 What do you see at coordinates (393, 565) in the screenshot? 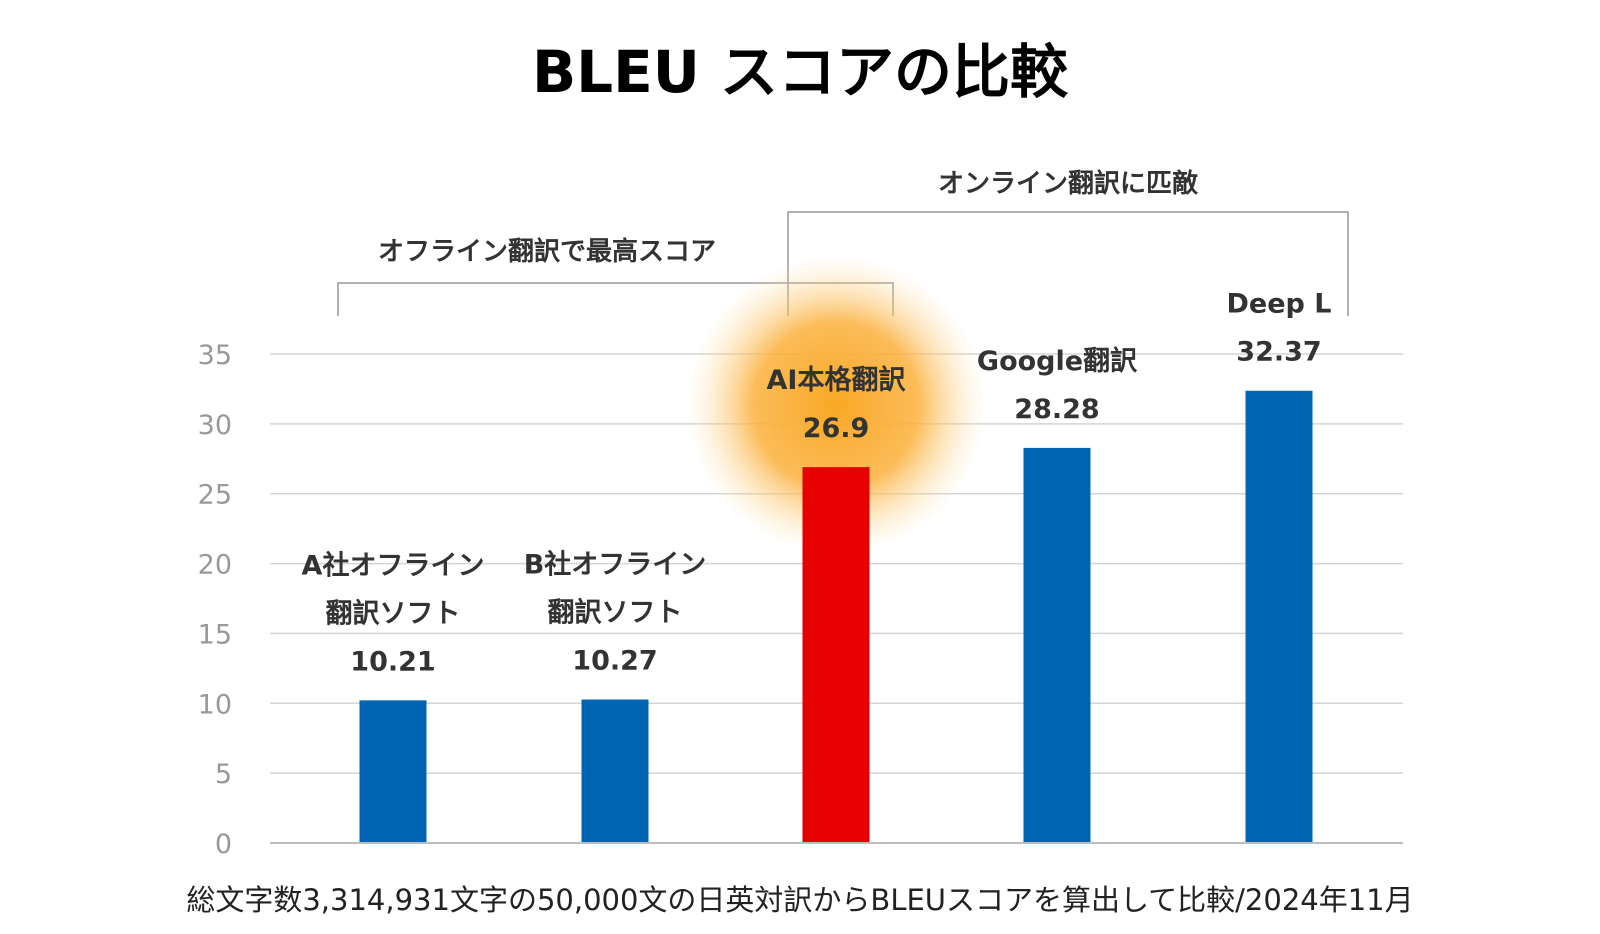
I see `category-label: A社オフライン` at bounding box center [393, 565].